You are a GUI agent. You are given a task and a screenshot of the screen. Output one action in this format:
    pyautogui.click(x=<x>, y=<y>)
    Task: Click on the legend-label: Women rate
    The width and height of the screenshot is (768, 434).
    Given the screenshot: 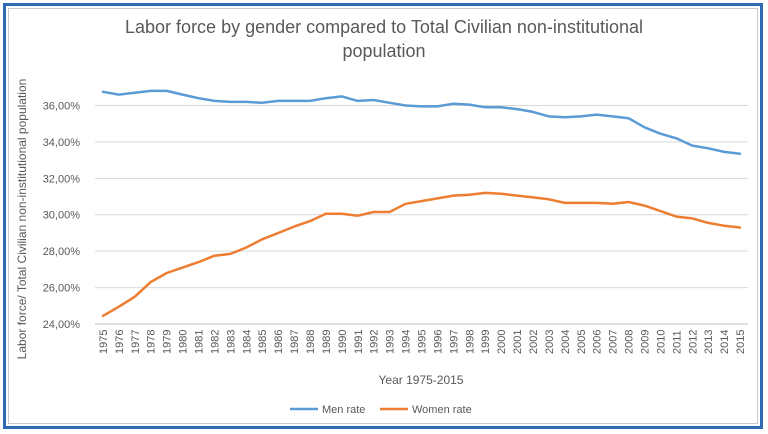 What is the action you would take?
    pyautogui.click(x=442, y=410)
    